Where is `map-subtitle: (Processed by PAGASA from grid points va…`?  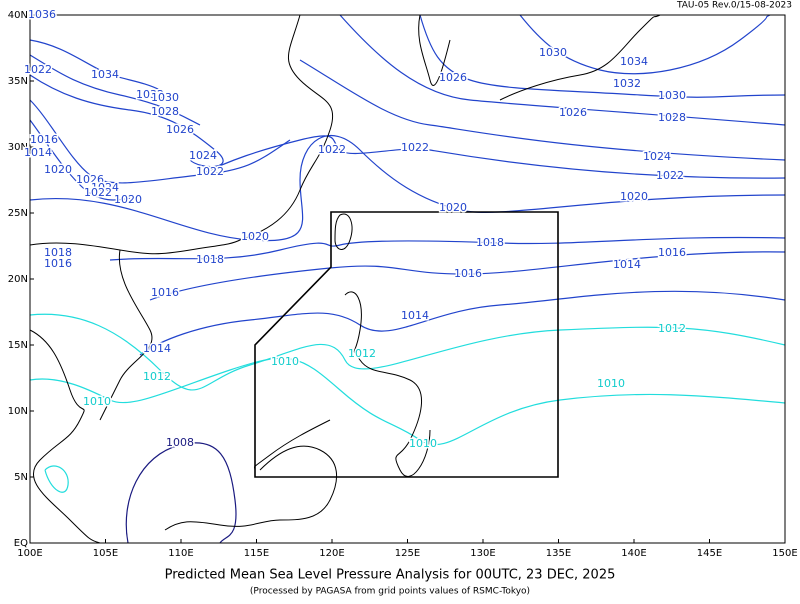 map-subtitle: (Processed by PAGASA from grid points va… is located at coordinates (390, 592).